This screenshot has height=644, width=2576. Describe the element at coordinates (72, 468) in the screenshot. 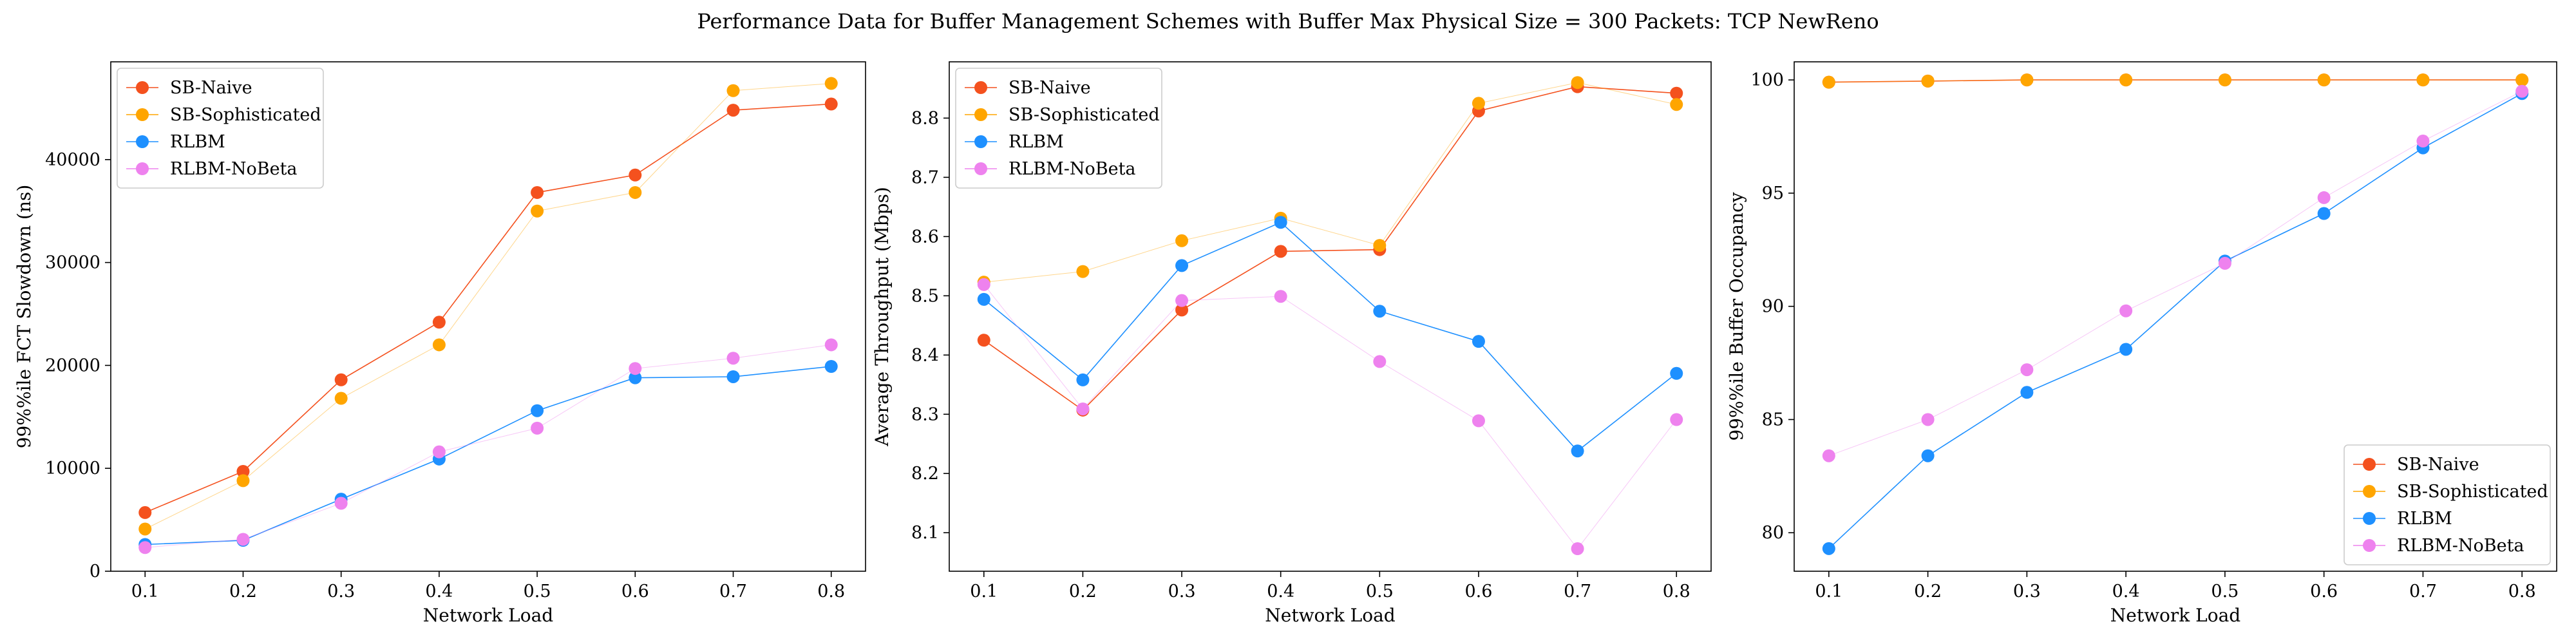

I see `y-tick-label: 10000` at that location.